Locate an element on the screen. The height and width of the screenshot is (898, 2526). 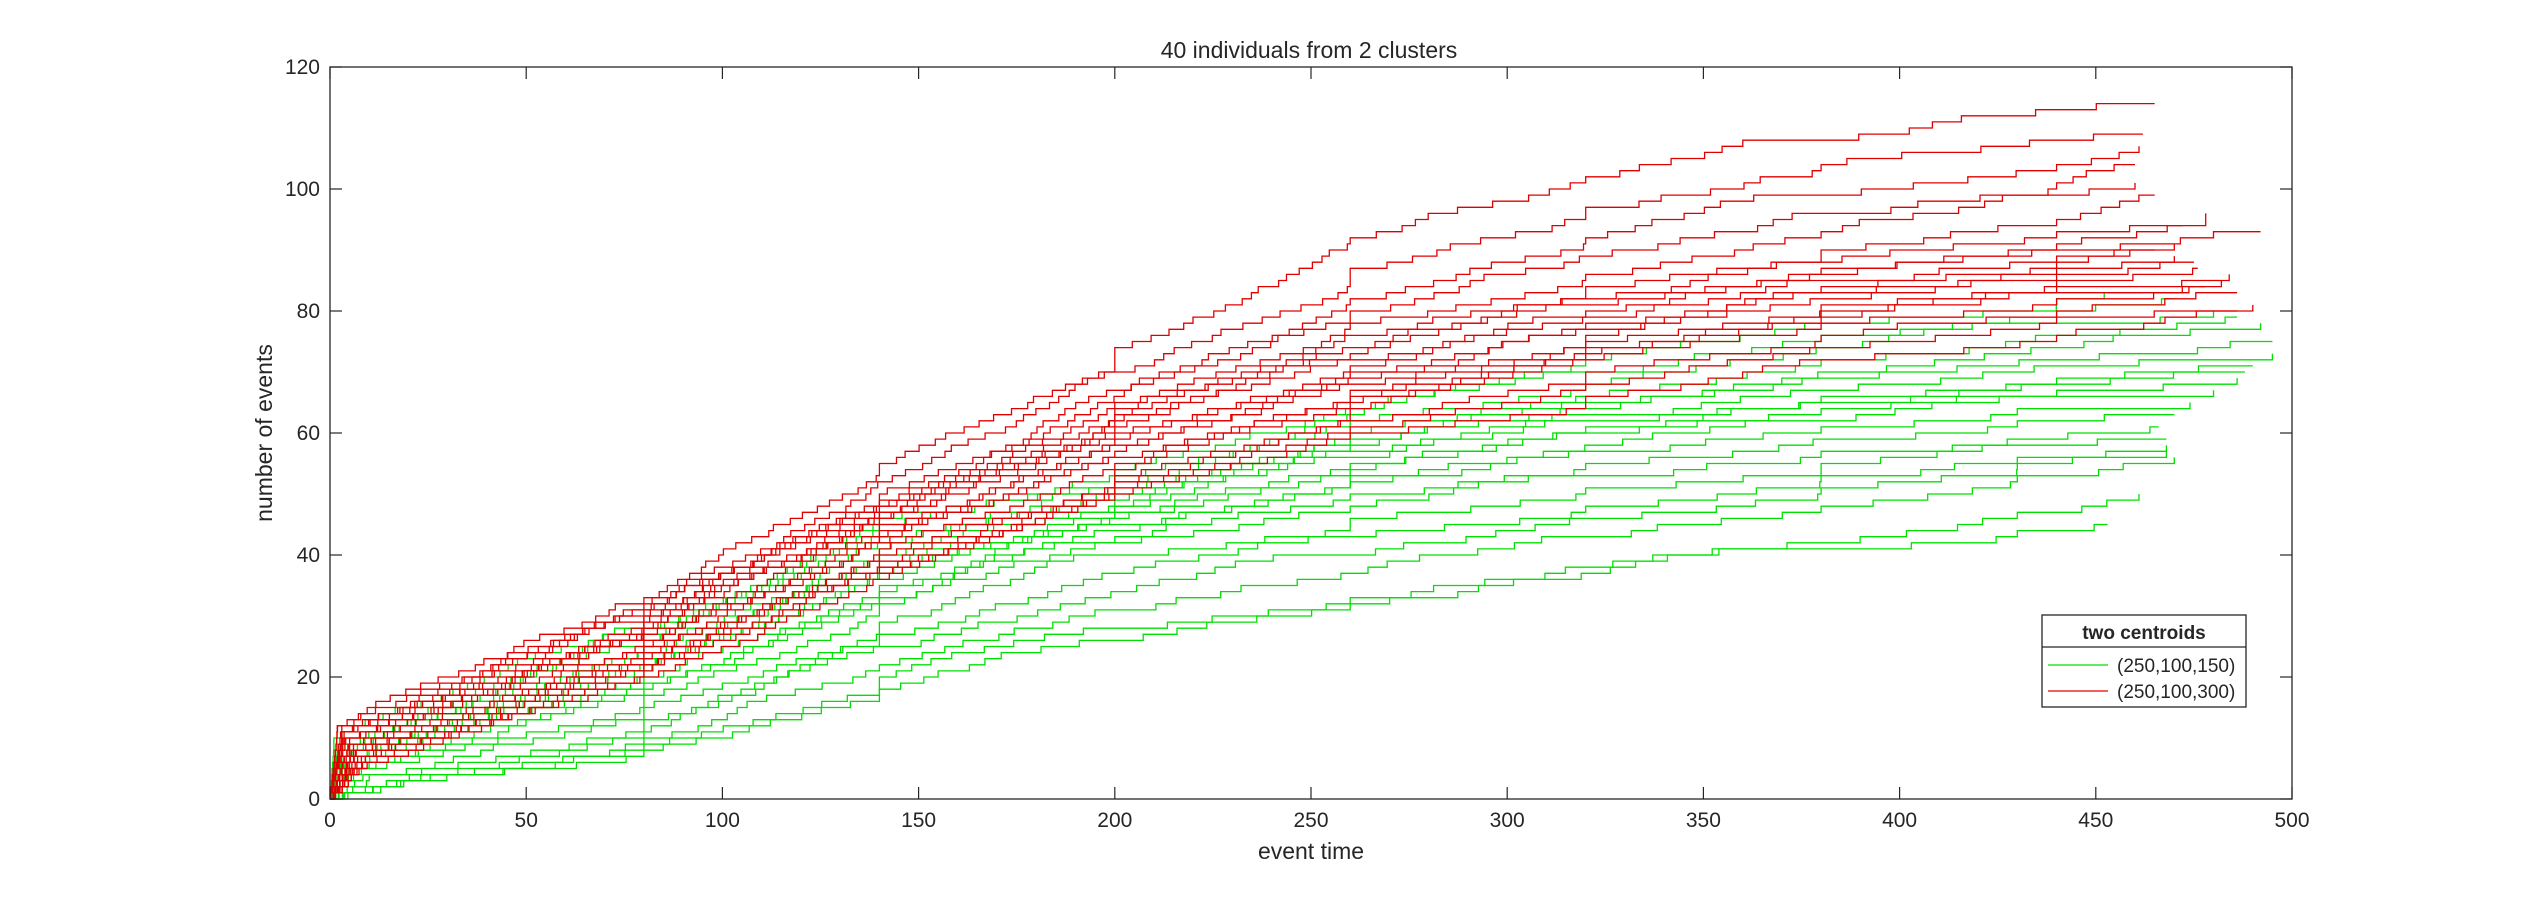
y-axis-label: number of events is located at coordinates (264, 433).